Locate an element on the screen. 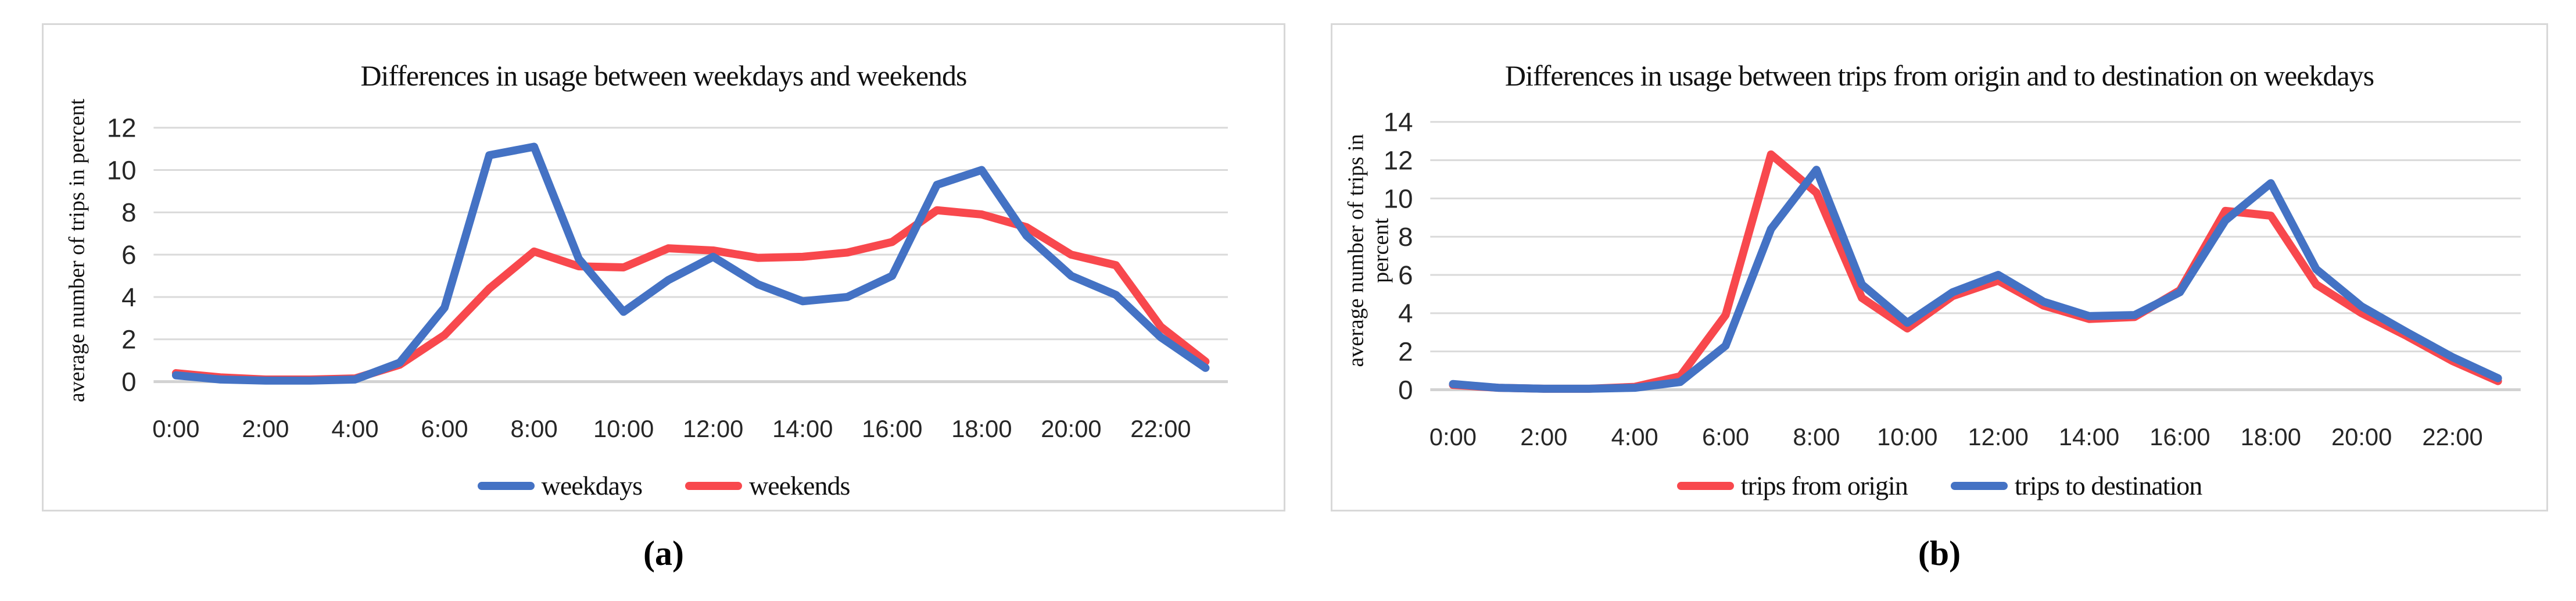 The image size is (2576, 601). legend-item-weekdays: weekdays is located at coordinates (560, 486).